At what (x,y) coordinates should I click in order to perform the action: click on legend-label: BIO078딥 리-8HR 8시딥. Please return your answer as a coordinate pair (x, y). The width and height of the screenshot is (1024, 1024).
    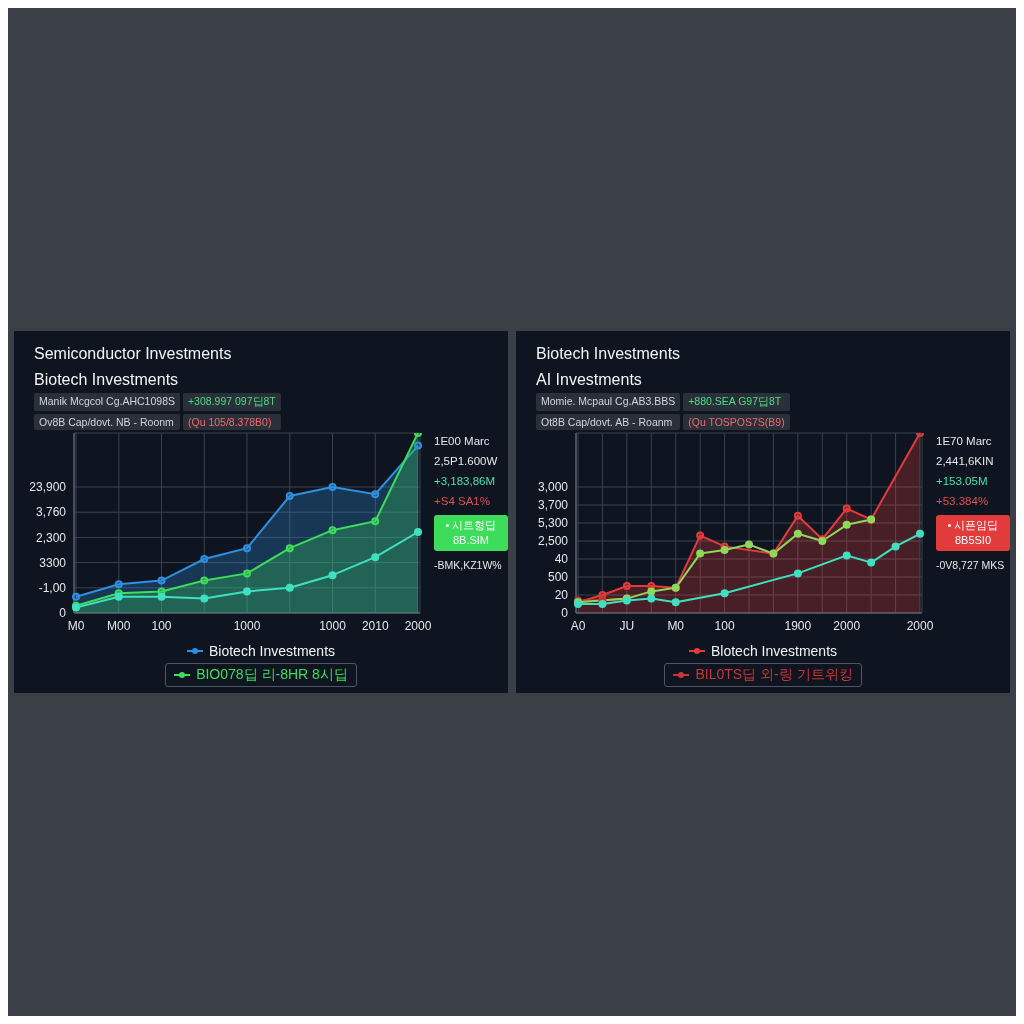
    Looking at the image, I should click on (272, 675).